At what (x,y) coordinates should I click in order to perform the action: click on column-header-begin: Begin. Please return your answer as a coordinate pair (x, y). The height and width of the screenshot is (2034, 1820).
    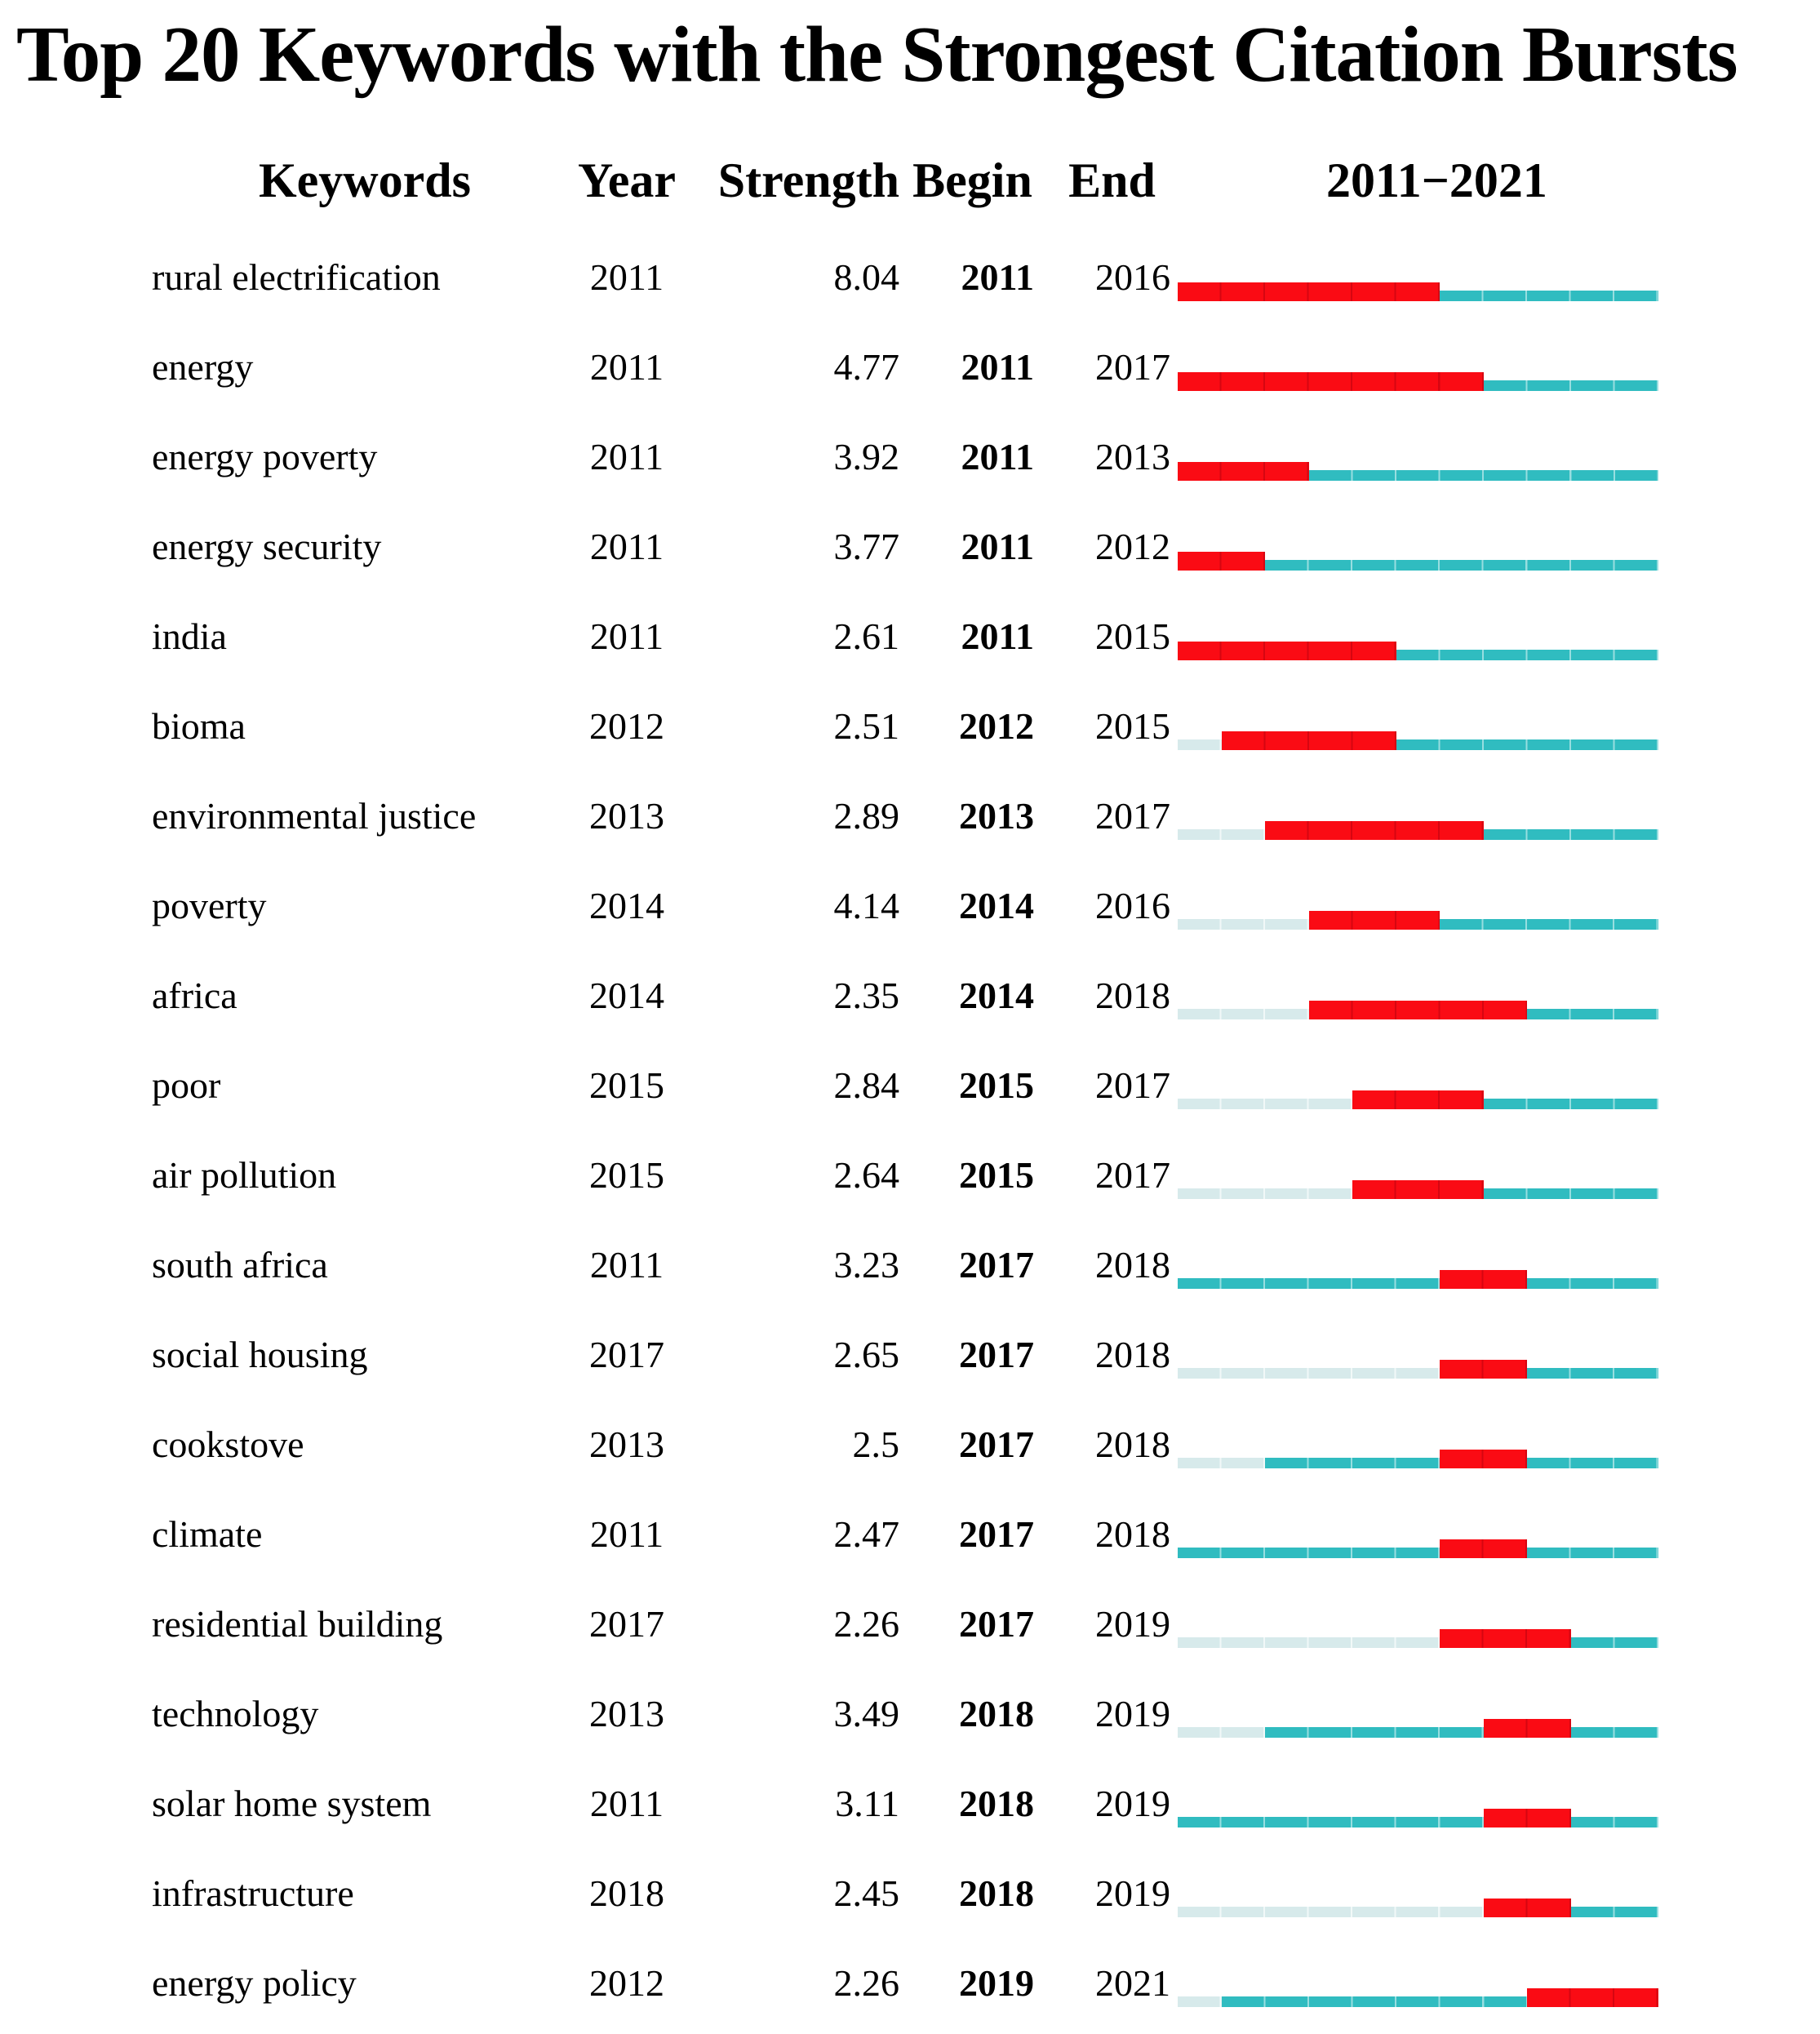
    Looking at the image, I should click on (972, 180).